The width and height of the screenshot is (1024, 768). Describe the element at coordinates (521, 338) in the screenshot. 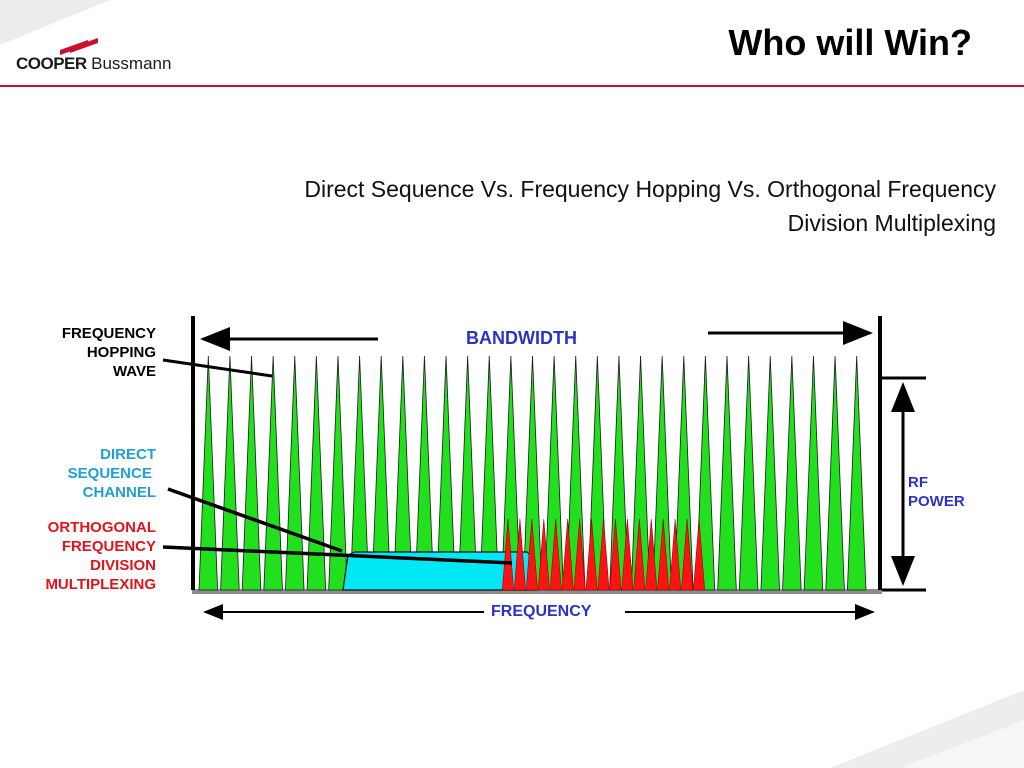

I see `bandwidth-label: BANDWIDTH` at that location.